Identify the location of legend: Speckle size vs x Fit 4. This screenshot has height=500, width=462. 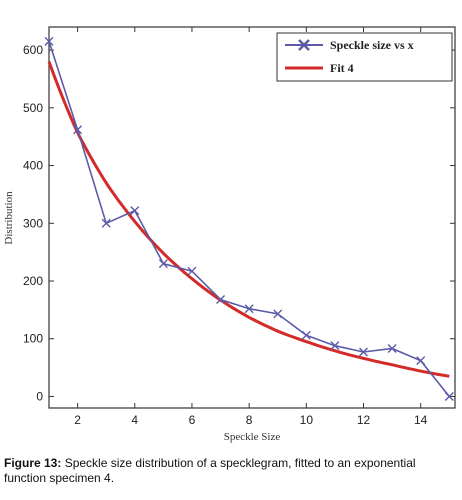
(364, 57).